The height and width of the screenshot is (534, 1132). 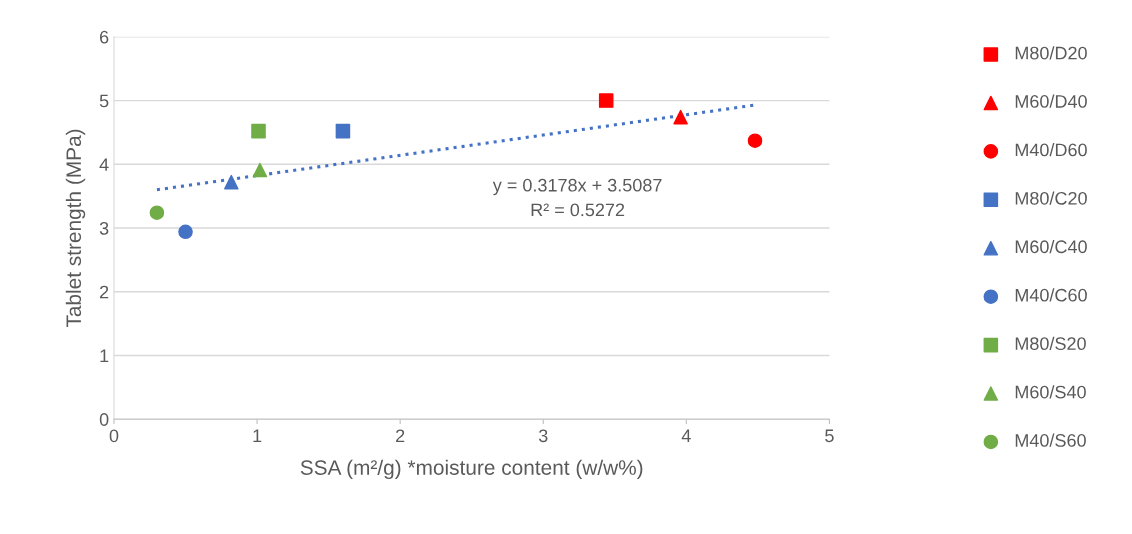 What do you see at coordinates (1051, 198) in the screenshot?
I see `legend-label: M80/C20` at bounding box center [1051, 198].